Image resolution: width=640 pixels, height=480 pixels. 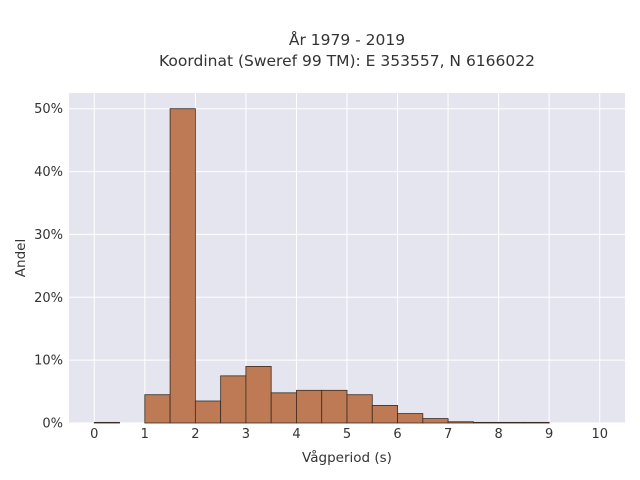 What do you see at coordinates (94, 434) in the screenshot?
I see `x-tick-label-0: 0` at bounding box center [94, 434].